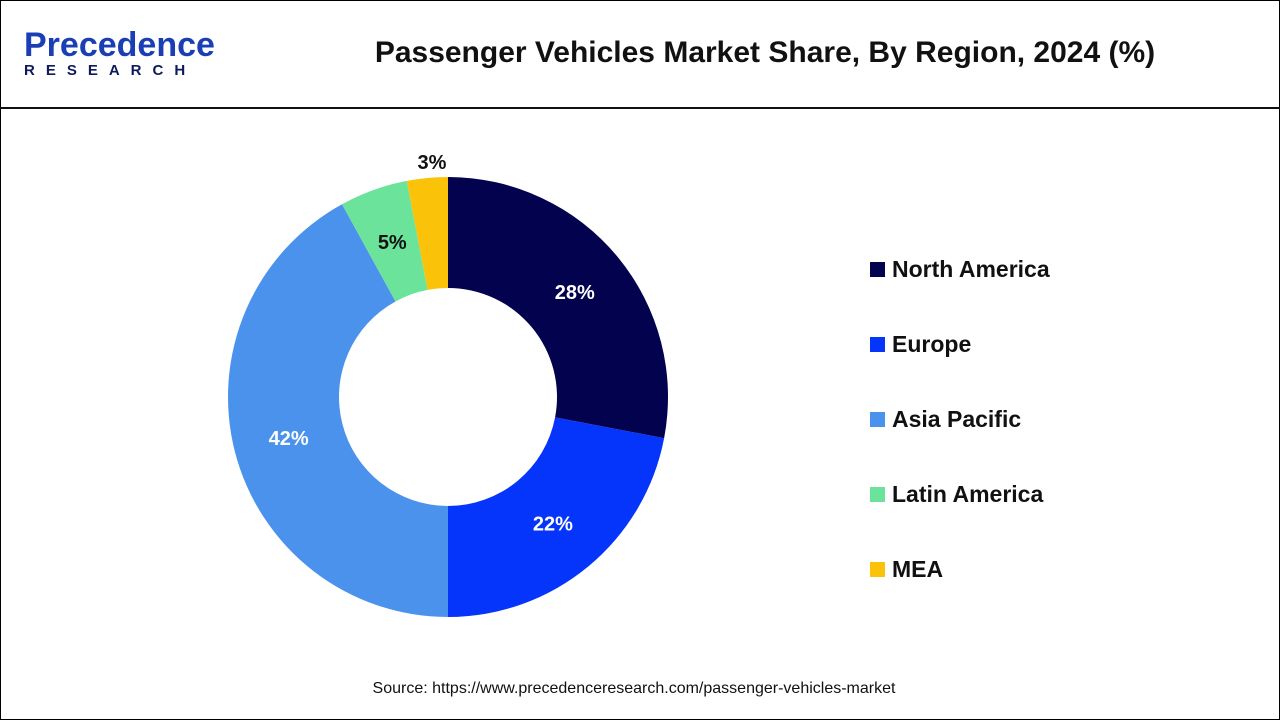 The image size is (1280, 720). What do you see at coordinates (432, 163) in the screenshot?
I see `data-label: 3%` at bounding box center [432, 163].